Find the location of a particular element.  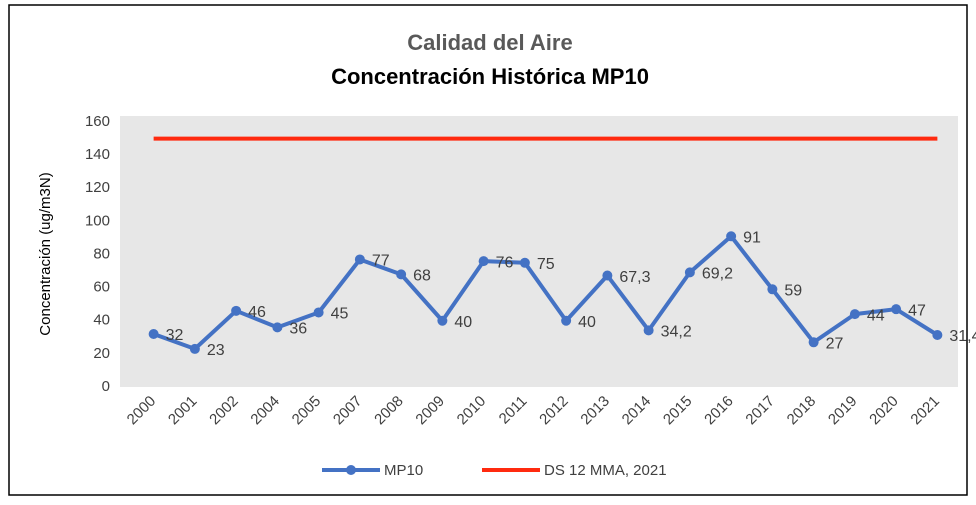

data-label: 67,3 is located at coordinates (634, 277).